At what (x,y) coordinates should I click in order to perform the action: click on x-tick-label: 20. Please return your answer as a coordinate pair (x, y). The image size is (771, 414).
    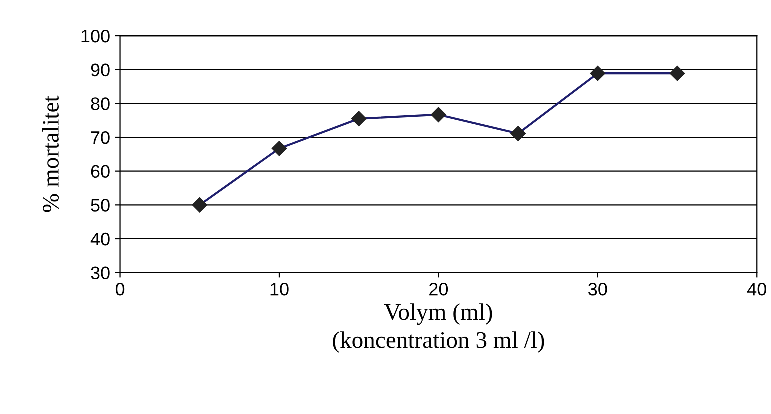
    Looking at the image, I should click on (439, 289).